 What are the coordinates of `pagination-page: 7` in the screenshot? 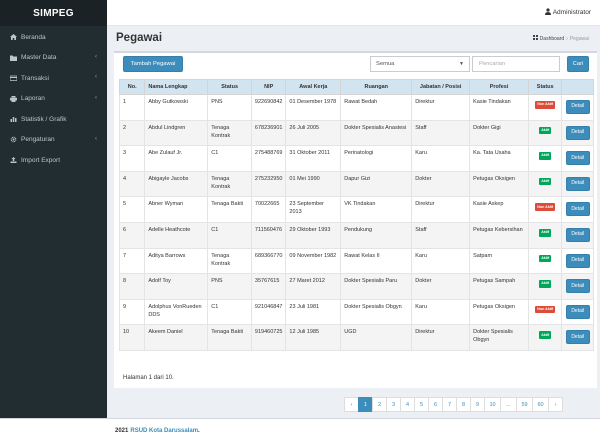 It's located at (449, 404).